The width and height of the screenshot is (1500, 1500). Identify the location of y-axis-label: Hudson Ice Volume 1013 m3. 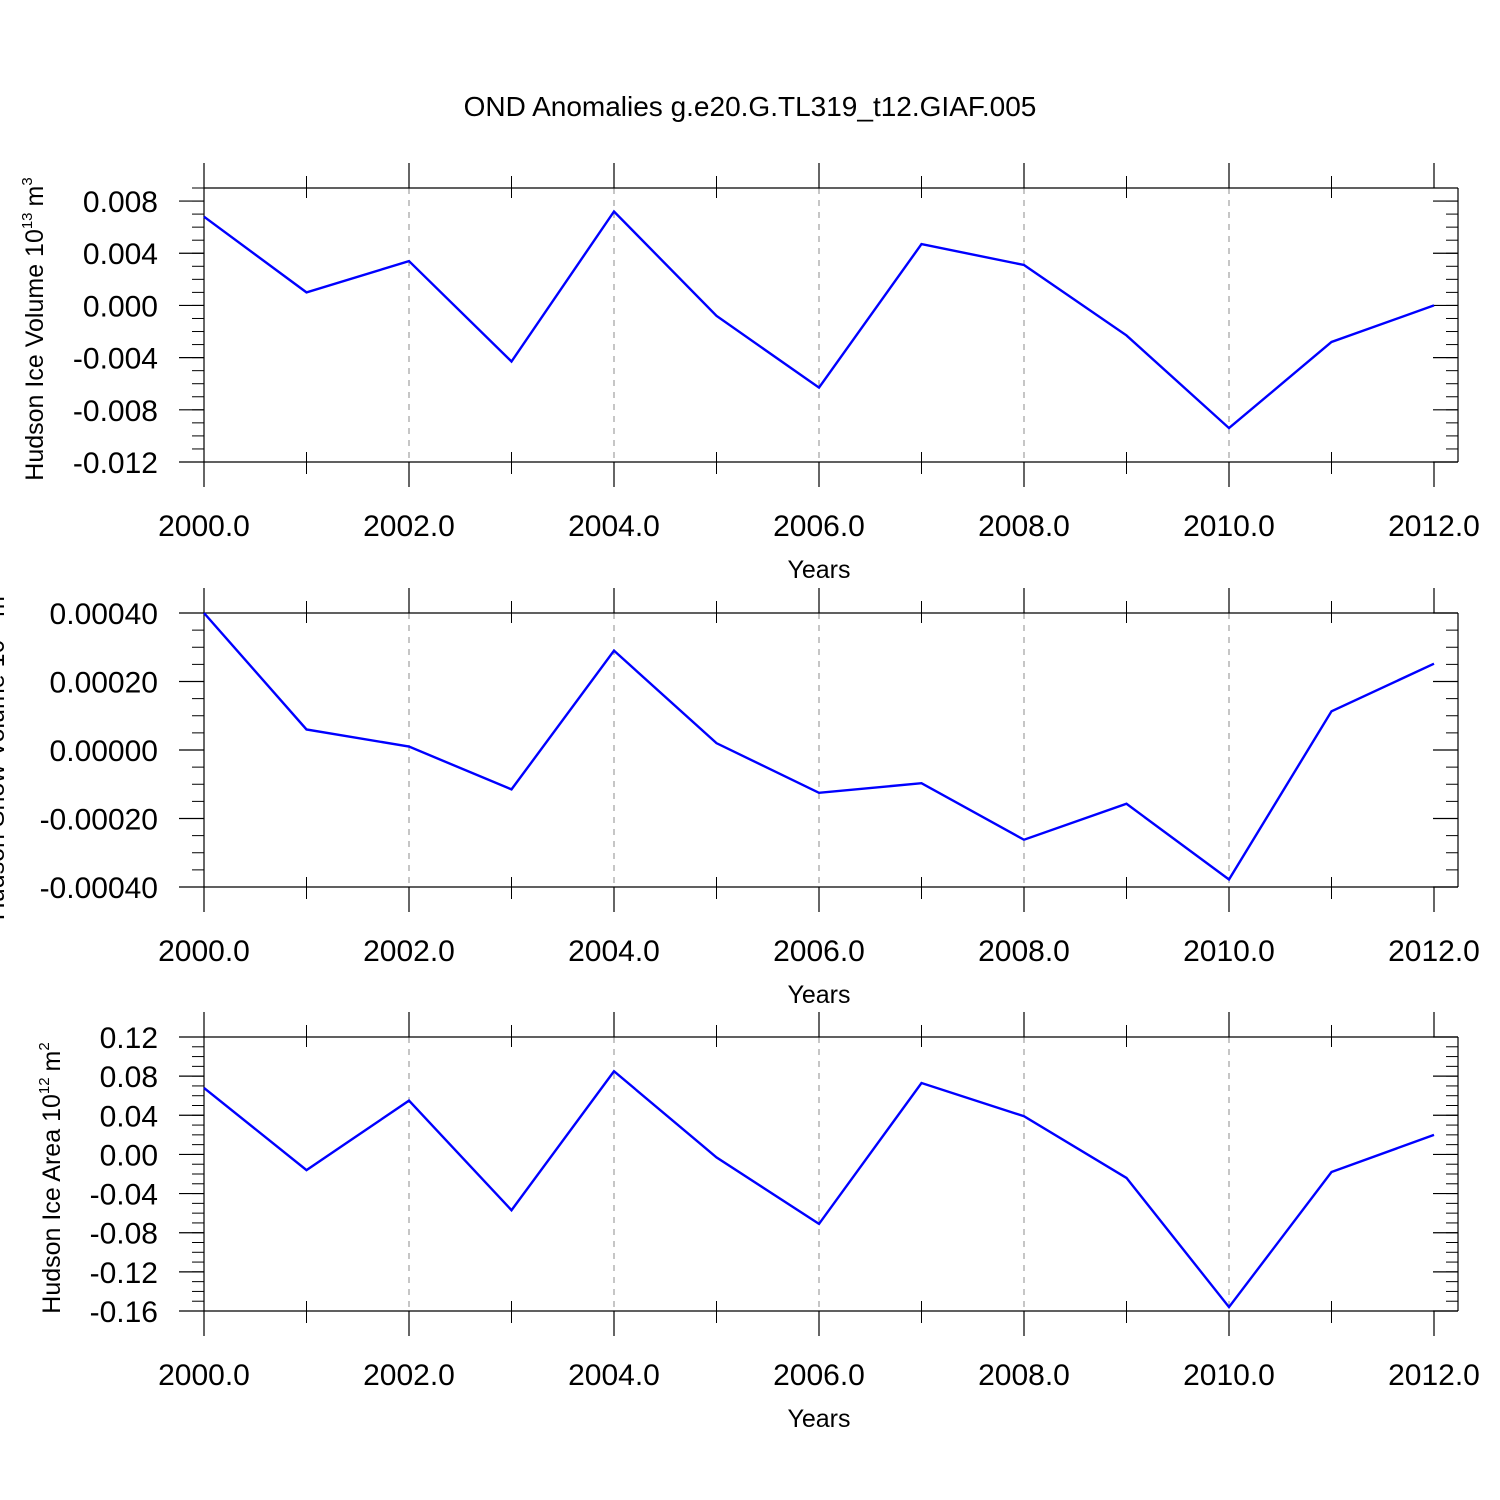
(34, 328).